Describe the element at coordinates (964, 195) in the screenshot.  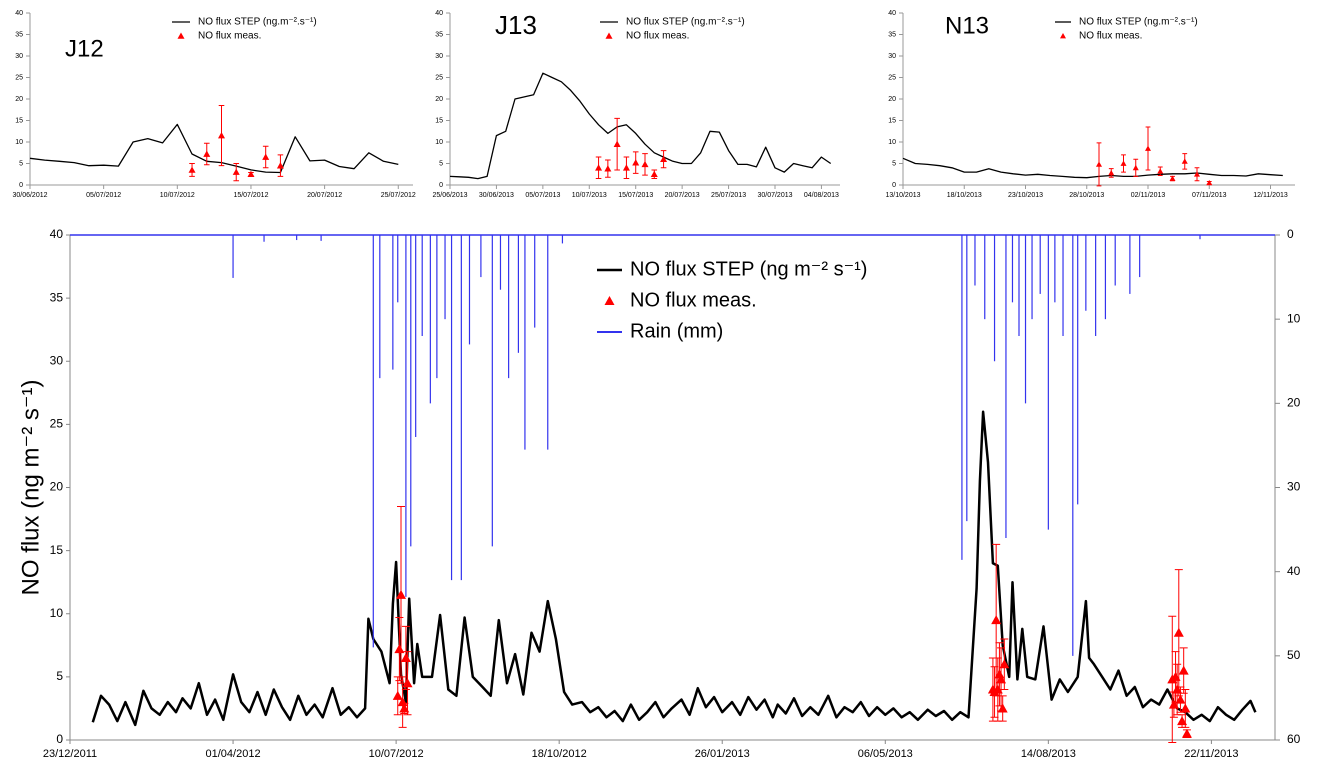
I see `x-tick-label: 18/10/2013` at that location.